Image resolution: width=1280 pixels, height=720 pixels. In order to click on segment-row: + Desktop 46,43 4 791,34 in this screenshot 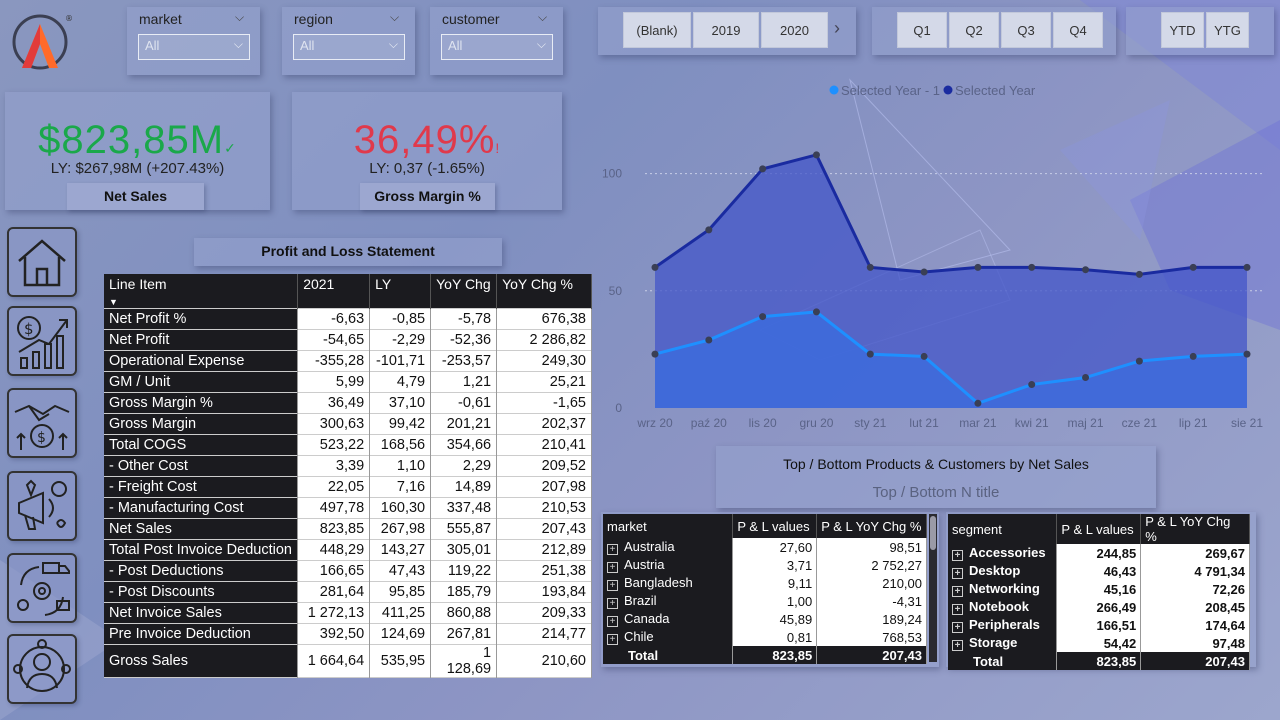, I will do `click(1099, 571)`.